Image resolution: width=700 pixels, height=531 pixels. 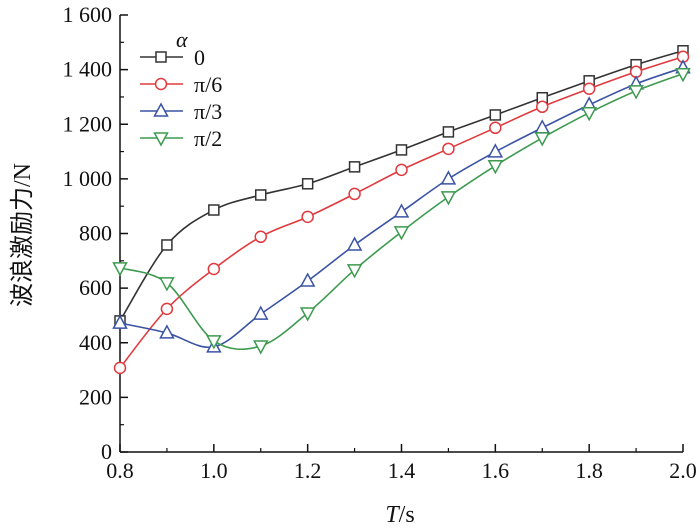 What do you see at coordinates (399, 515) in the screenshot?
I see `x-axis-label: T/s` at bounding box center [399, 515].